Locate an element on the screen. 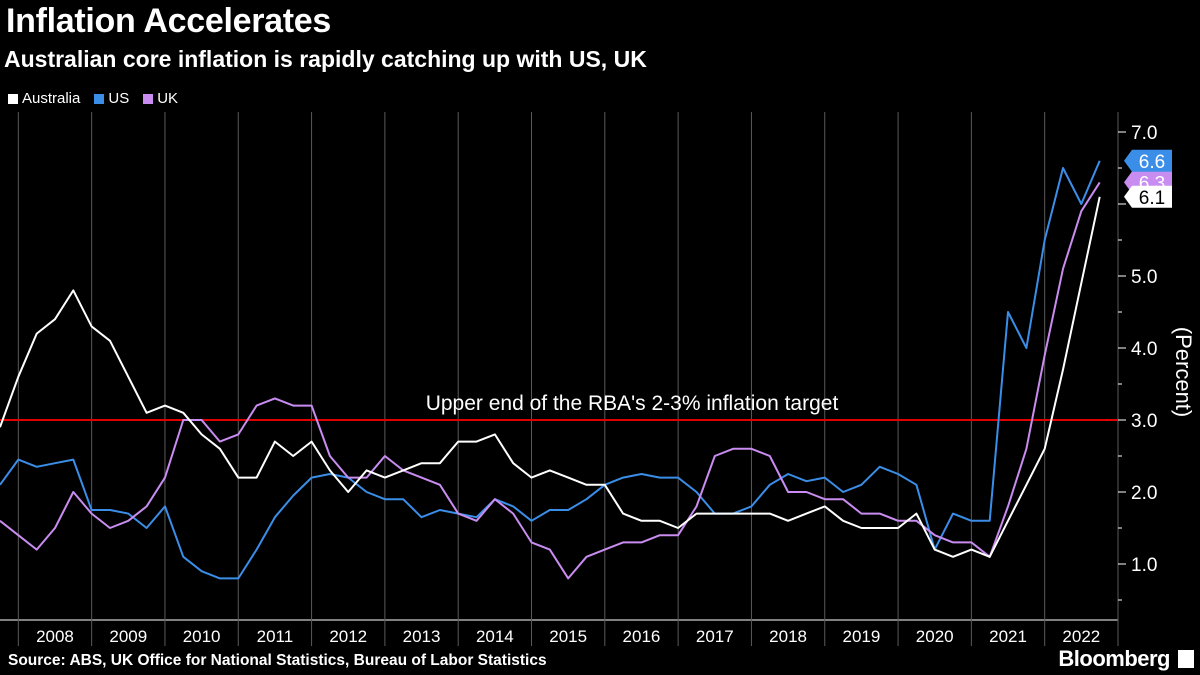 This screenshot has width=1200, height=675. y-axis-title: (Percent) is located at coordinates (1183, 372).